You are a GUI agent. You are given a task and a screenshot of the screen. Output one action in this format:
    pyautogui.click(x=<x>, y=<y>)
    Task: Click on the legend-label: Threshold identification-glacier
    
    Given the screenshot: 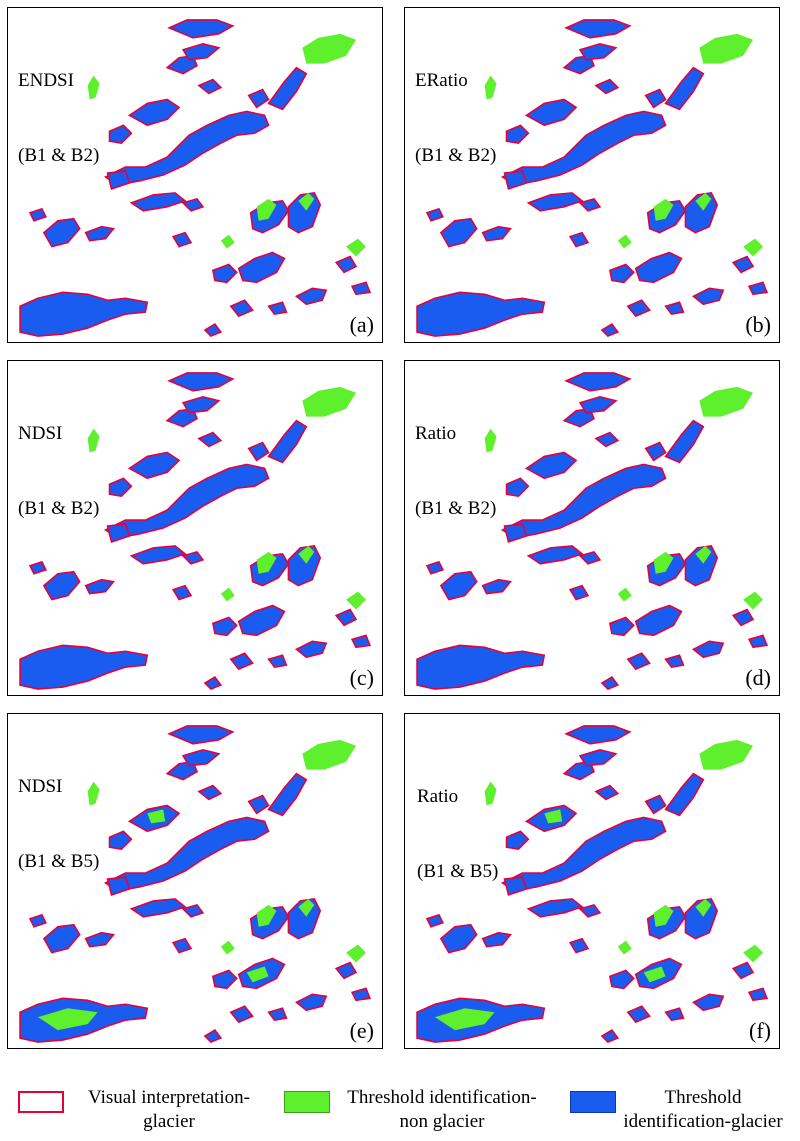 What is the action you would take?
    pyautogui.click(x=703, y=1109)
    